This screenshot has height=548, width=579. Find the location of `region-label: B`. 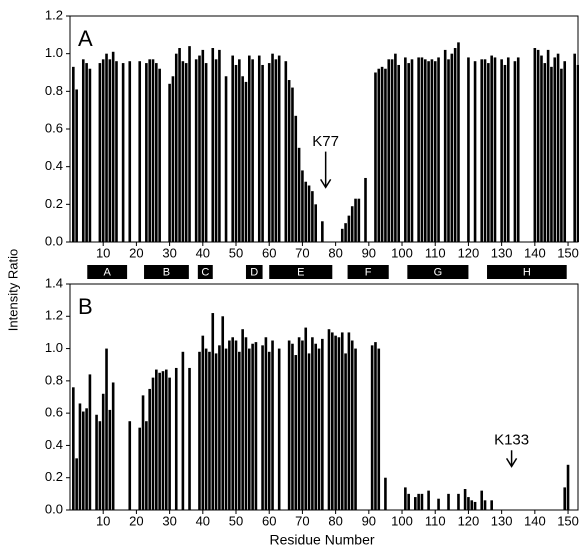

region-label: B is located at coordinates (166, 272).